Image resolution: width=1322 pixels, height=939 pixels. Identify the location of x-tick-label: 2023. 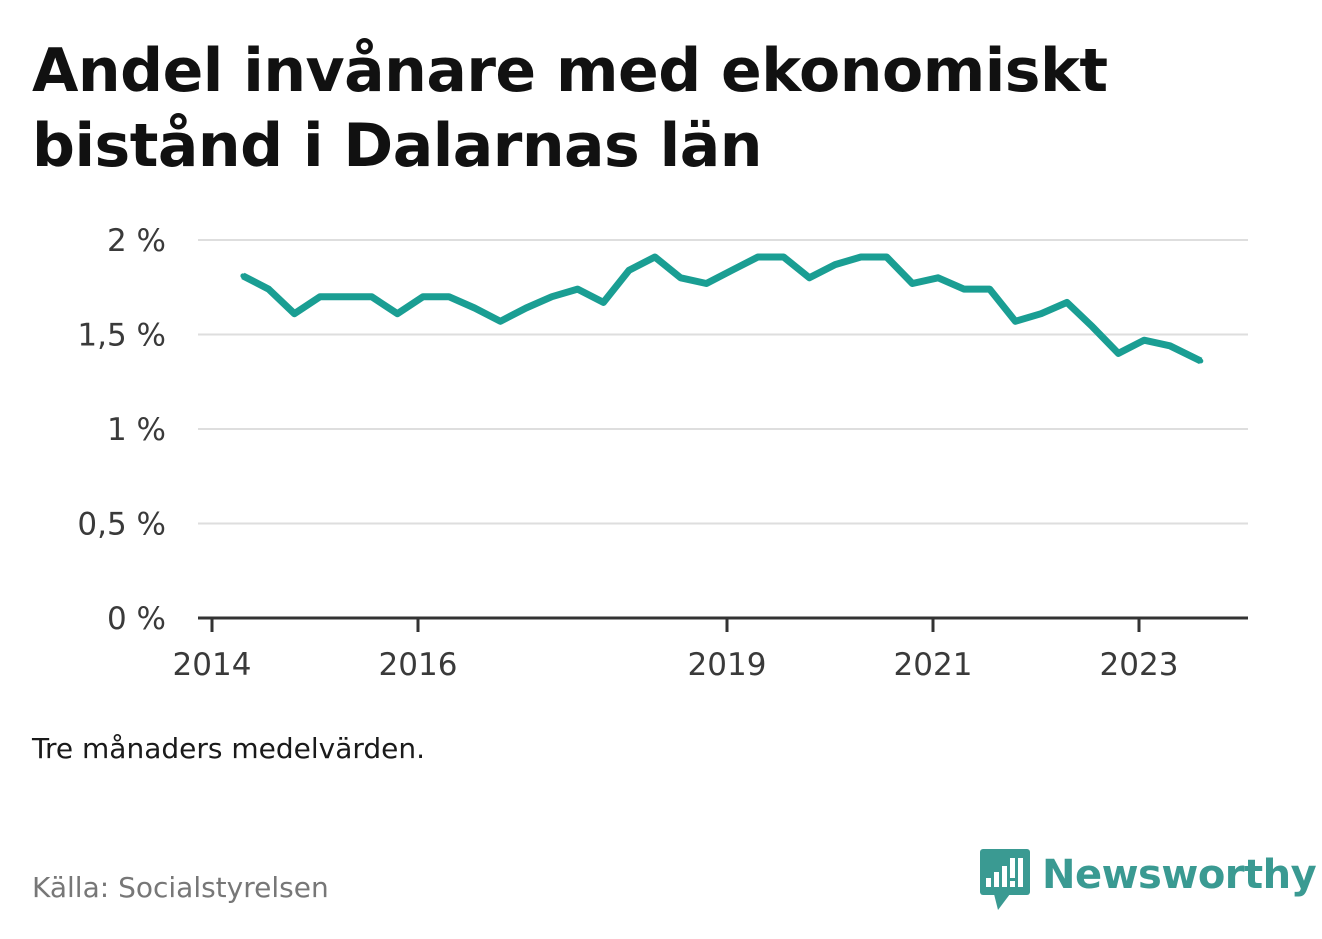
(1139, 665).